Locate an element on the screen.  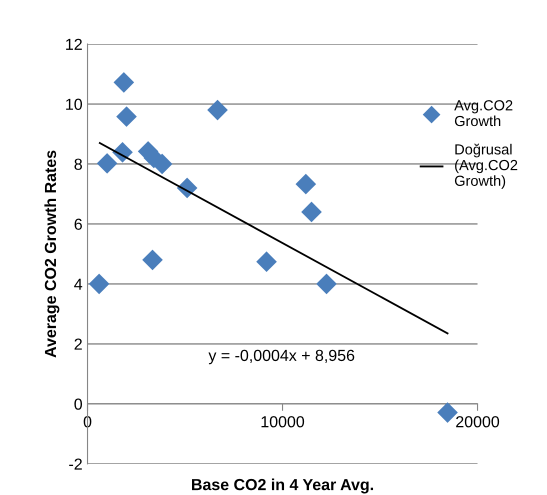
y-tick-label: 12 is located at coordinates (74, 44).